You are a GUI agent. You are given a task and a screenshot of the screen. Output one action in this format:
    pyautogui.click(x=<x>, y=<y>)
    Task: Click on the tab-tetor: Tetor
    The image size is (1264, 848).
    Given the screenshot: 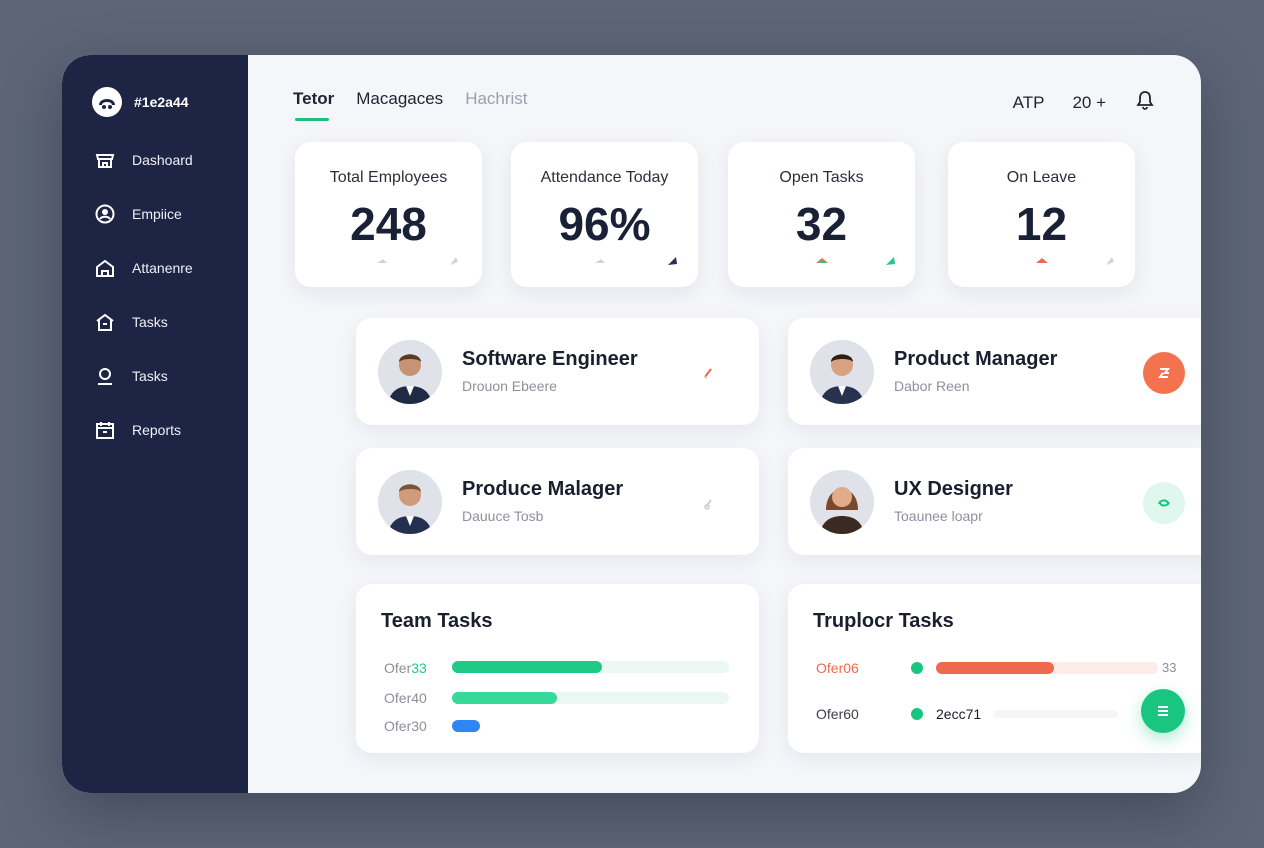 What is the action you would take?
    pyautogui.click(x=313, y=105)
    